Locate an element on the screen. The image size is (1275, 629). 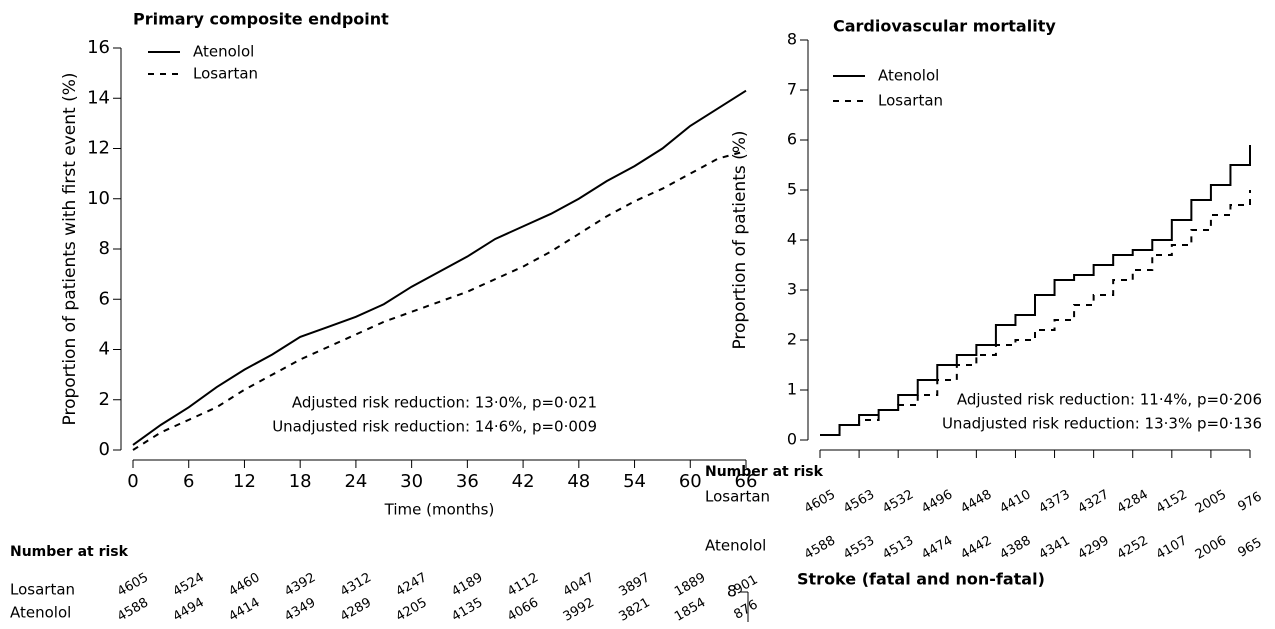
y-tick-label: 14 is located at coordinates (98, 97).